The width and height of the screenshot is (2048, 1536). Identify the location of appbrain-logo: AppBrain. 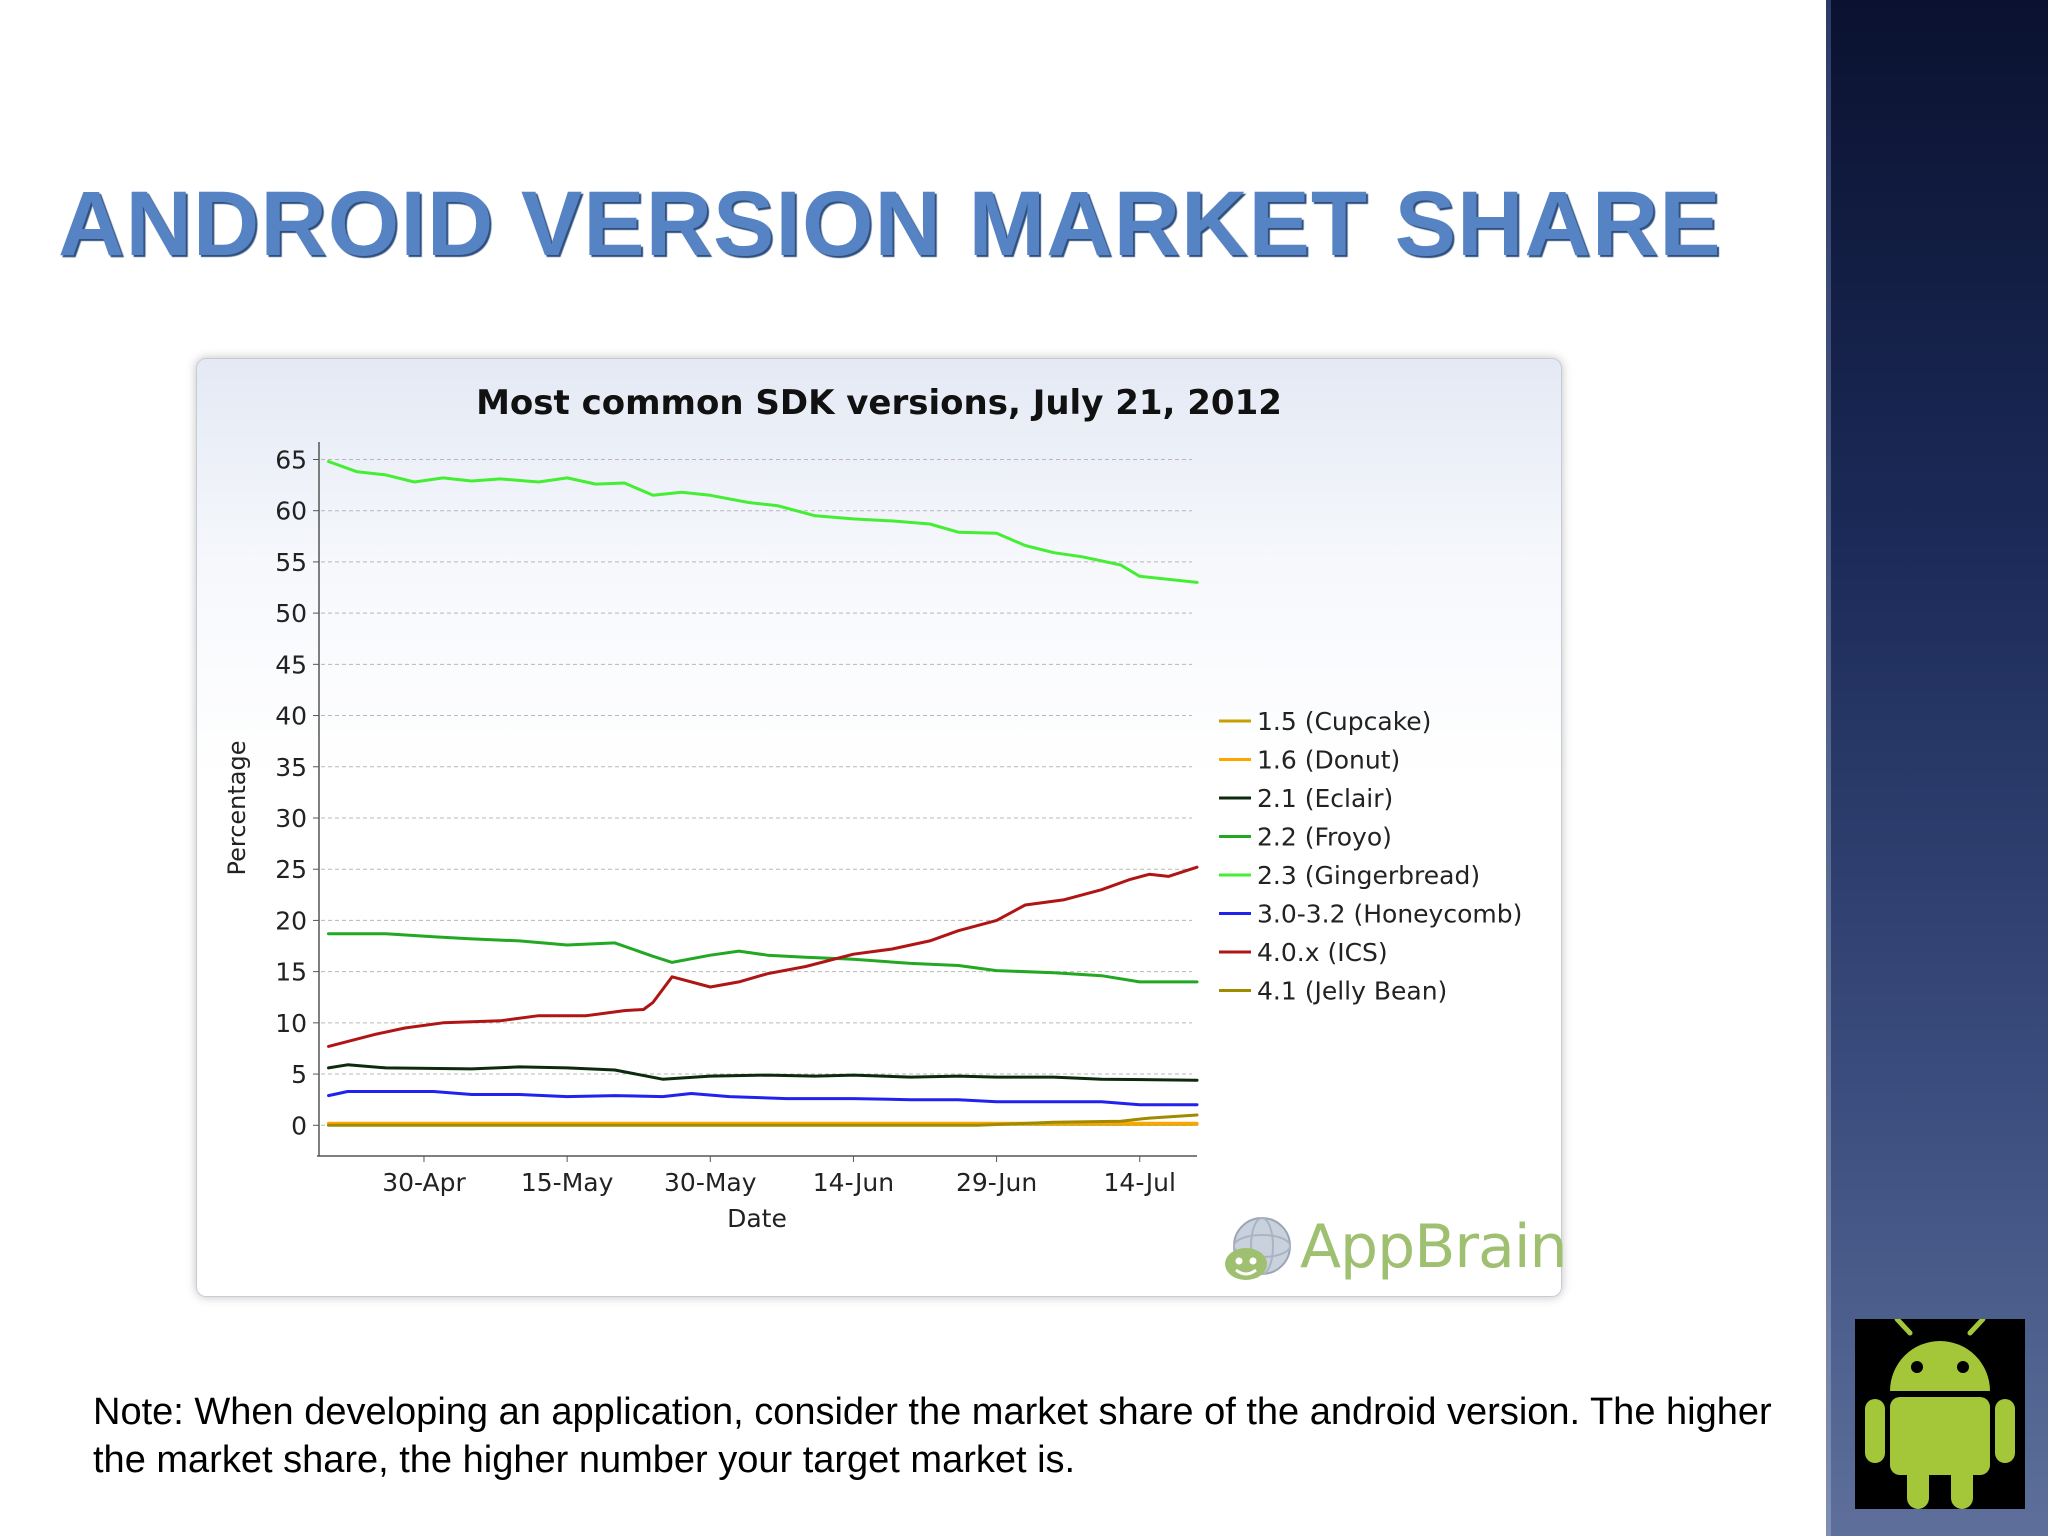
(1394, 1250).